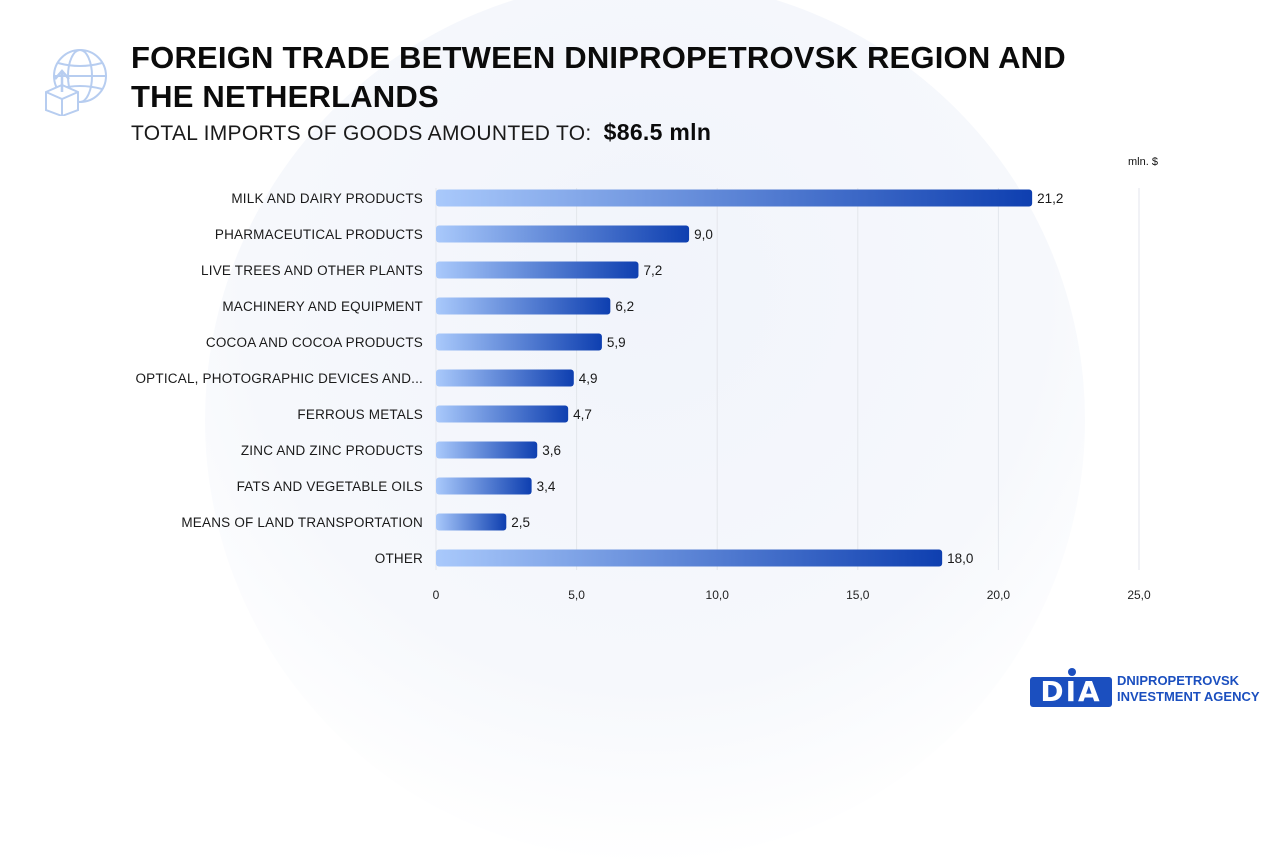  What do you see at coordinates (285, 96) in the screenshot?
I see `title-line-2: THE NETHERLANDS` at bounding box center [285, 96].